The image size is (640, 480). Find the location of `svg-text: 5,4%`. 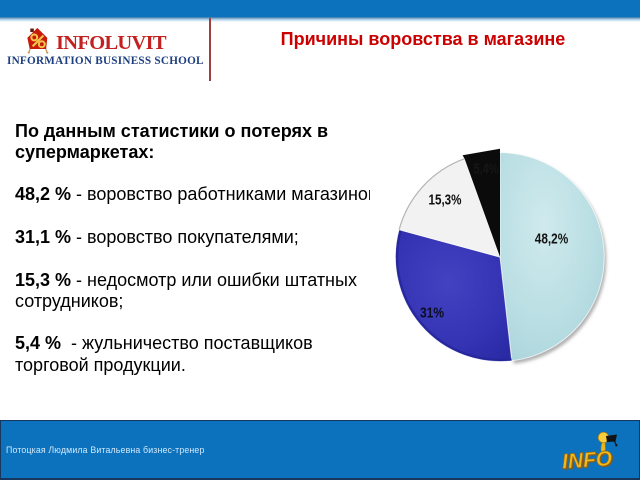

svg-text: 5,4% is located at coordinates (486, 170).